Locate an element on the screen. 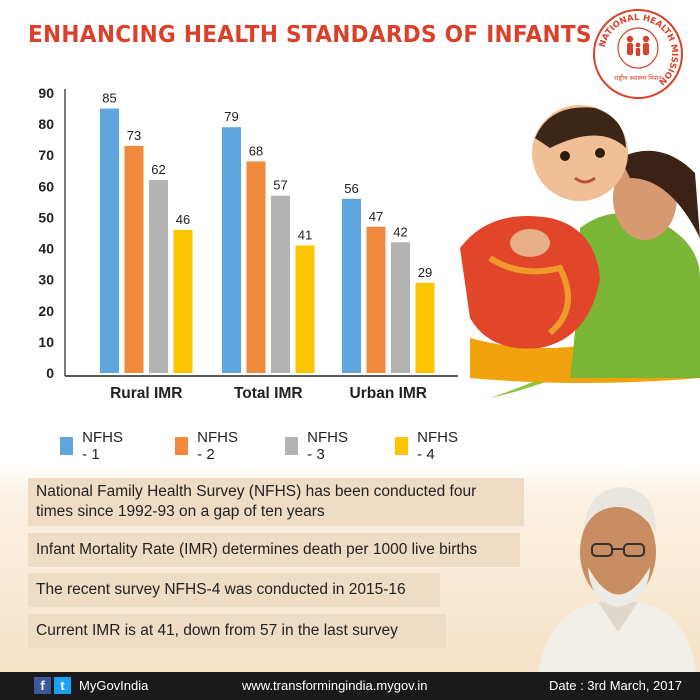 This screenshot has height=700, width=700. y-tick-label: 80 is located at coordinates (46, 124).